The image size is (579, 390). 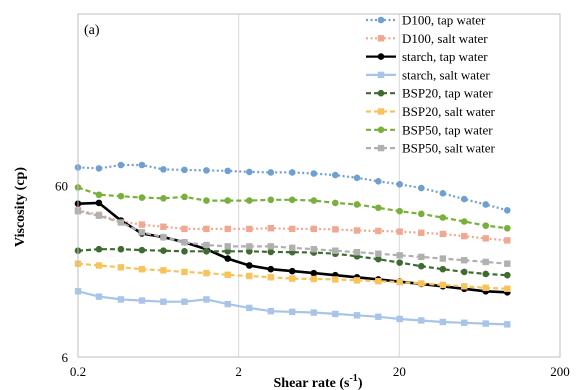 I want to click on legend-entry: starch, salt water, so click(x=428, y=74).